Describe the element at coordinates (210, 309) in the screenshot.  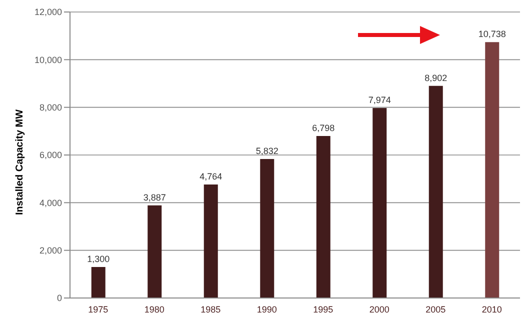
I see `x-tick-label: 1985` at that location.